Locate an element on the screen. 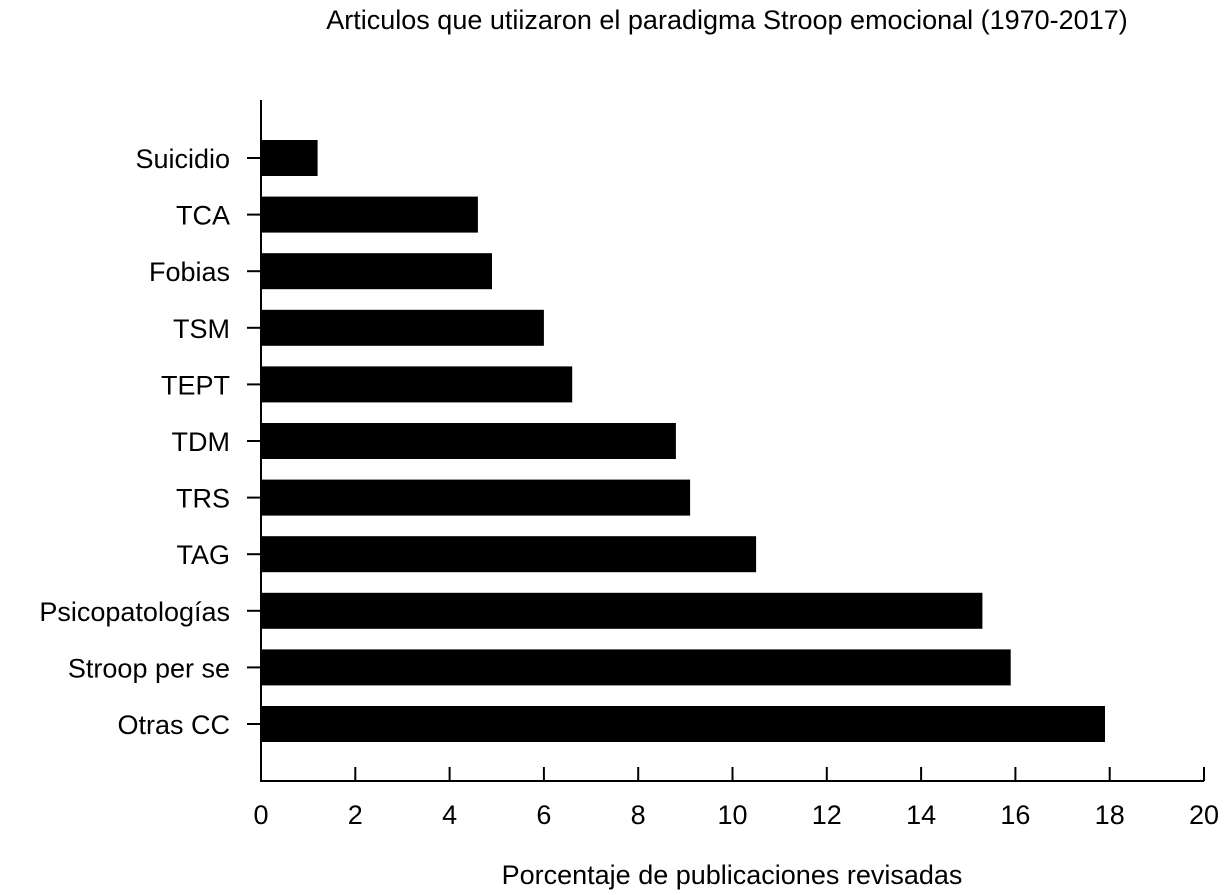 The image size is (1224, 895). category-label-tdm: TDM is located at coordinates (201, 442).